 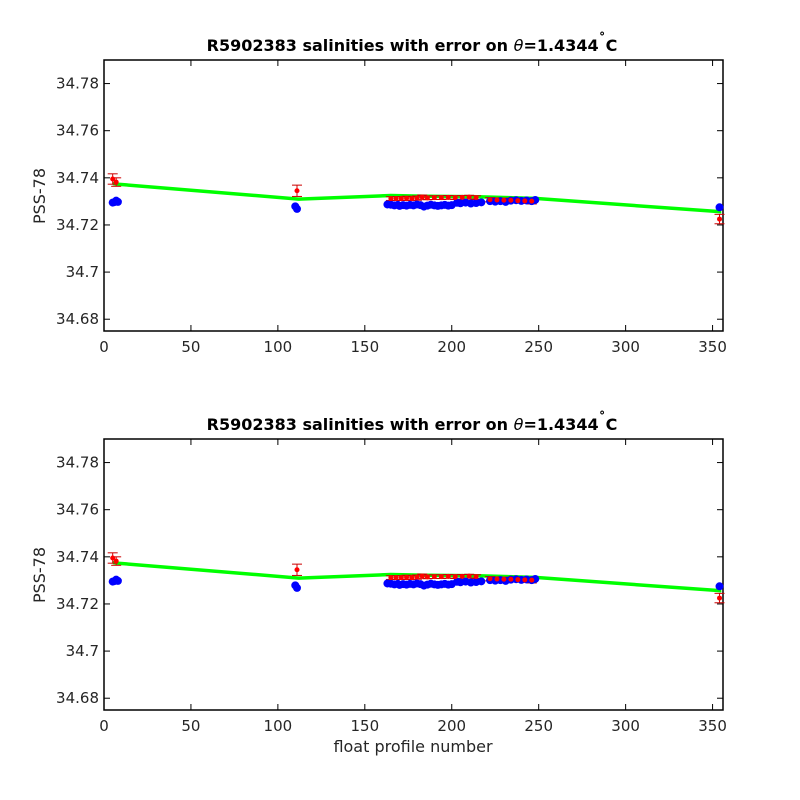 What do you see at coordinates (560, 45) in the screenshot?
I see `title-suffix: =1.4344` at bounding box center [560, 45].